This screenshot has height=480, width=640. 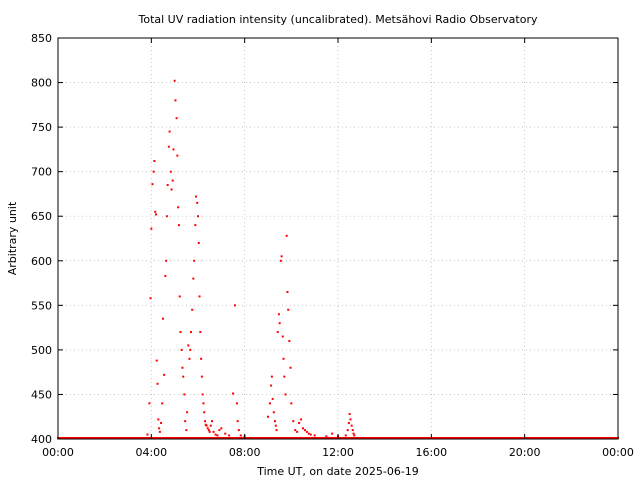 What do you see at coordinates (337, 471) in the screenshot?
I see `x-axis-label: Time UT, on date 2025-06-19` at bounding box center [337, 471].